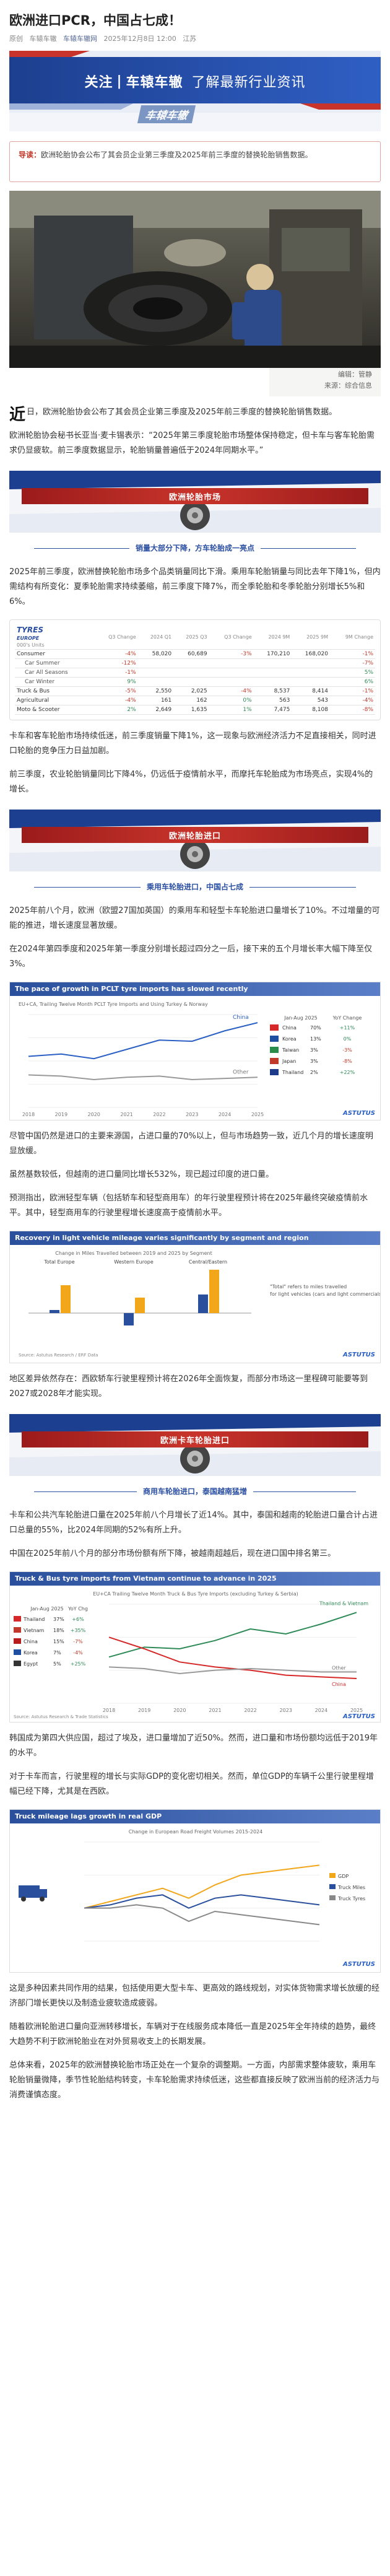  I want to click on chart4-title: Truck mileage lags growth in real GDP, so click(195, 1816).